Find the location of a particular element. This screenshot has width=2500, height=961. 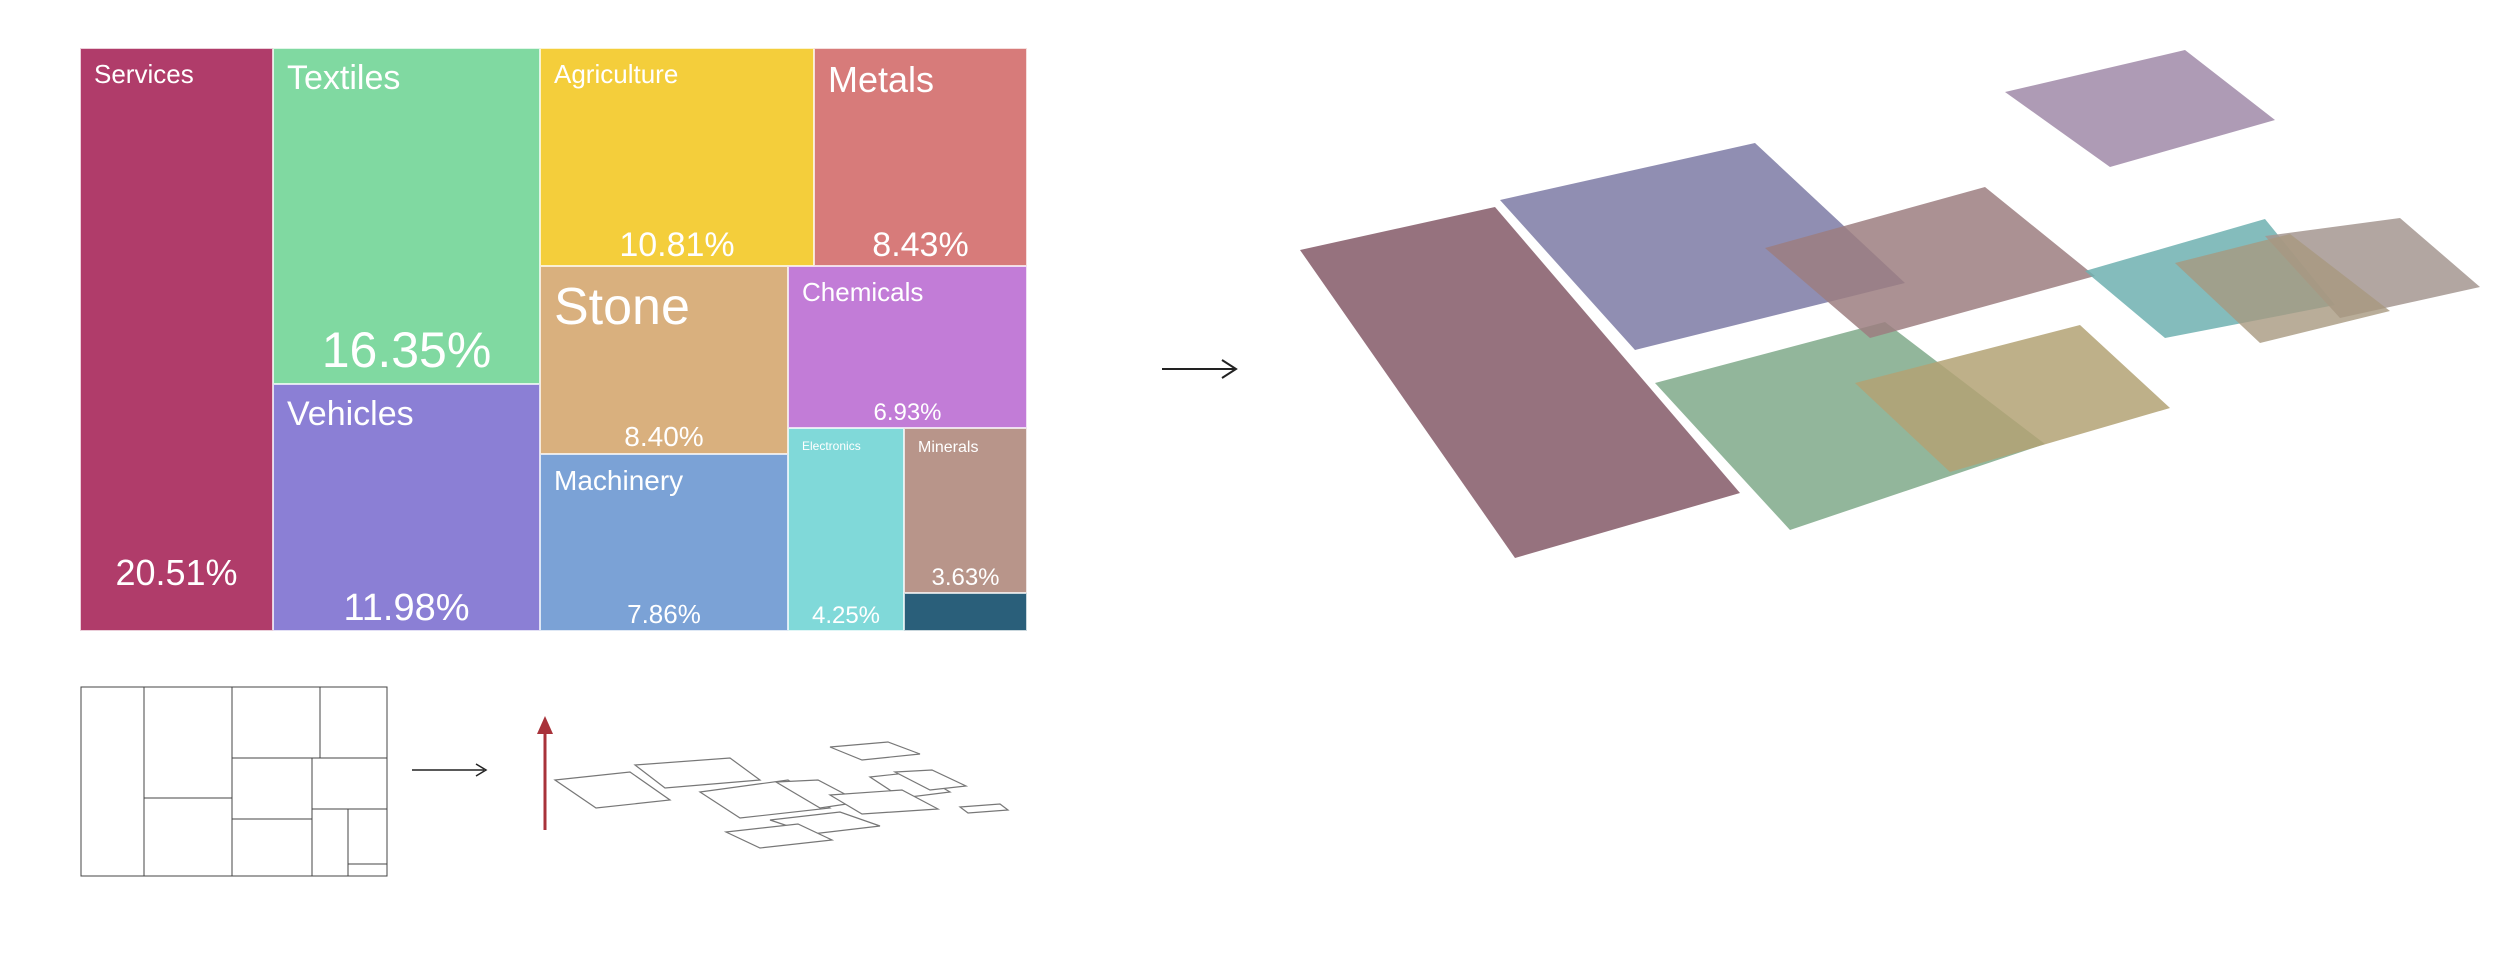

cell-value-machinery: 7.86% is located at coordinates (664, 614).